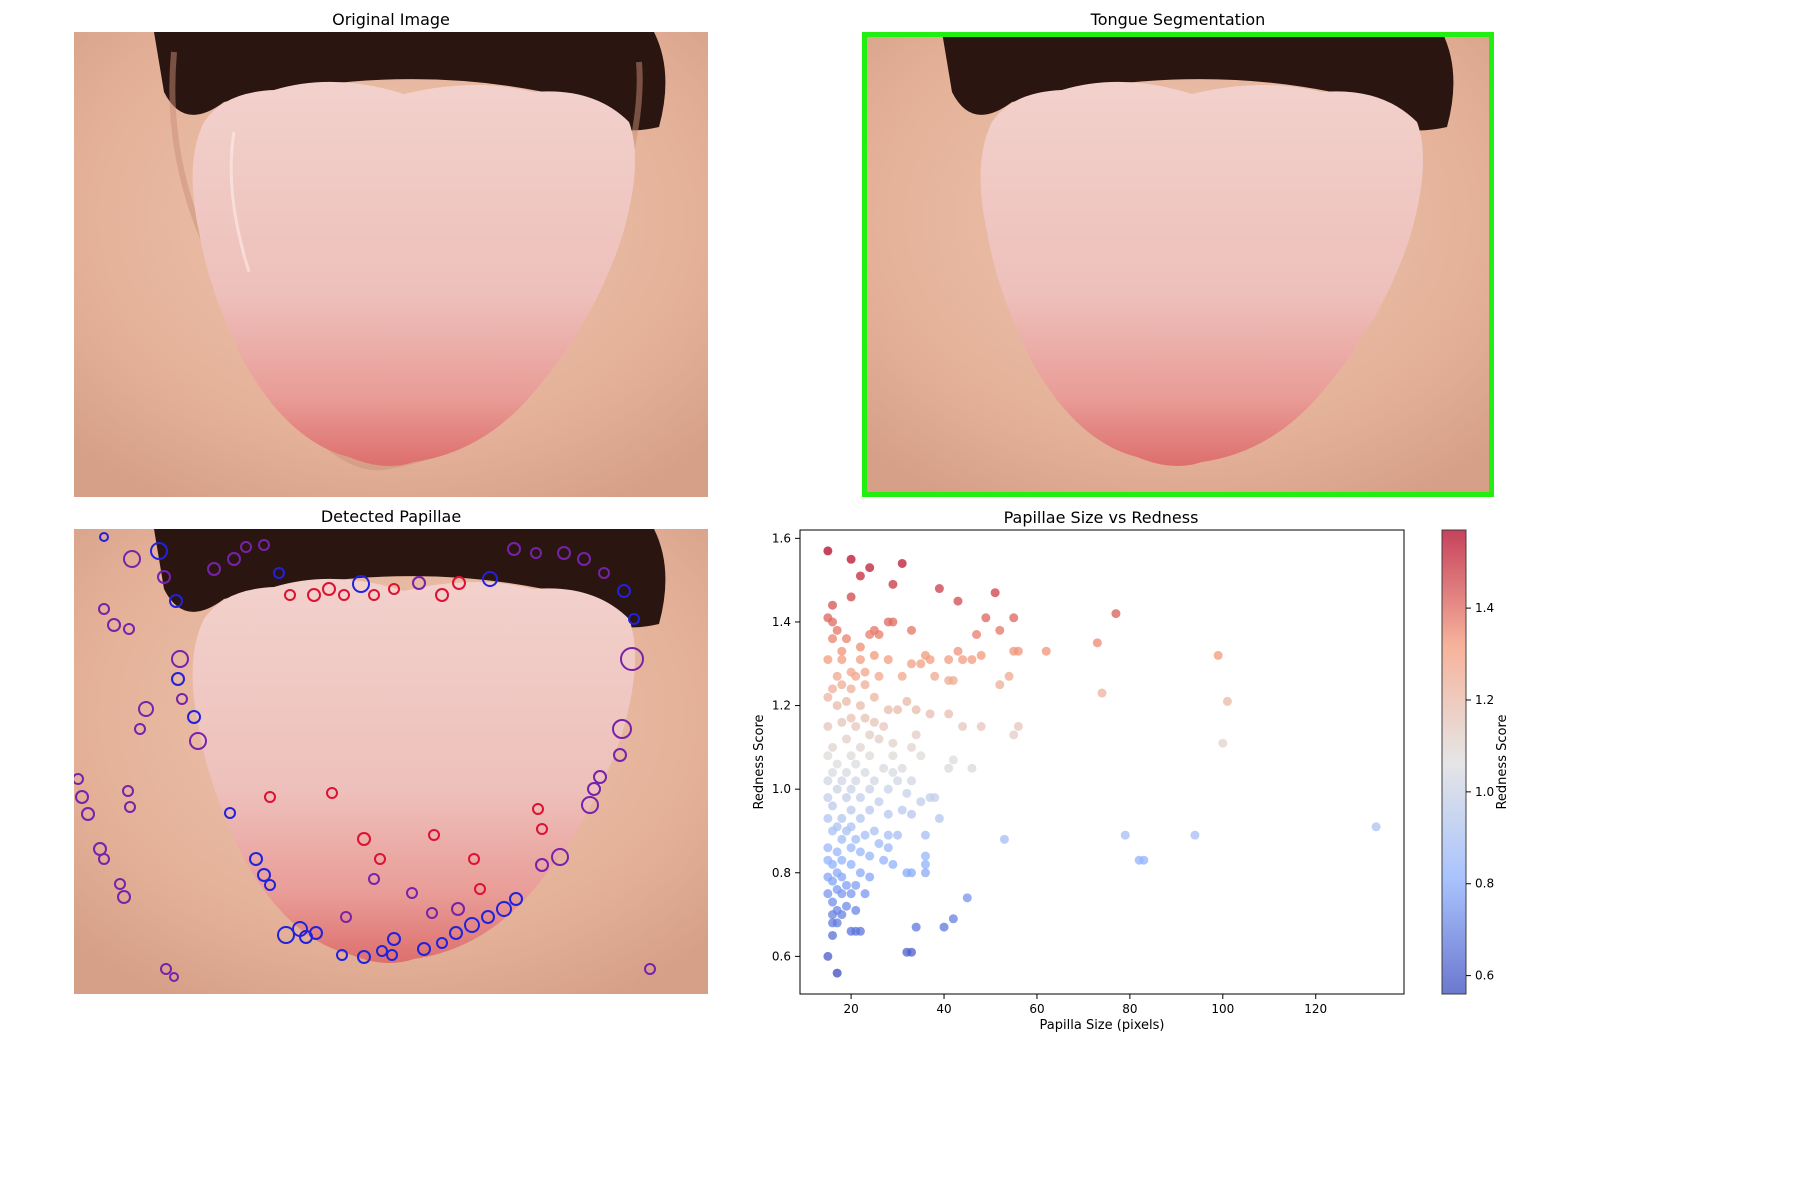 This screenshot has height=1200, width=1800. Describe the element at coordinates (391, 761) in the screenshot. I see `tongue-photo-papillae` at that location.